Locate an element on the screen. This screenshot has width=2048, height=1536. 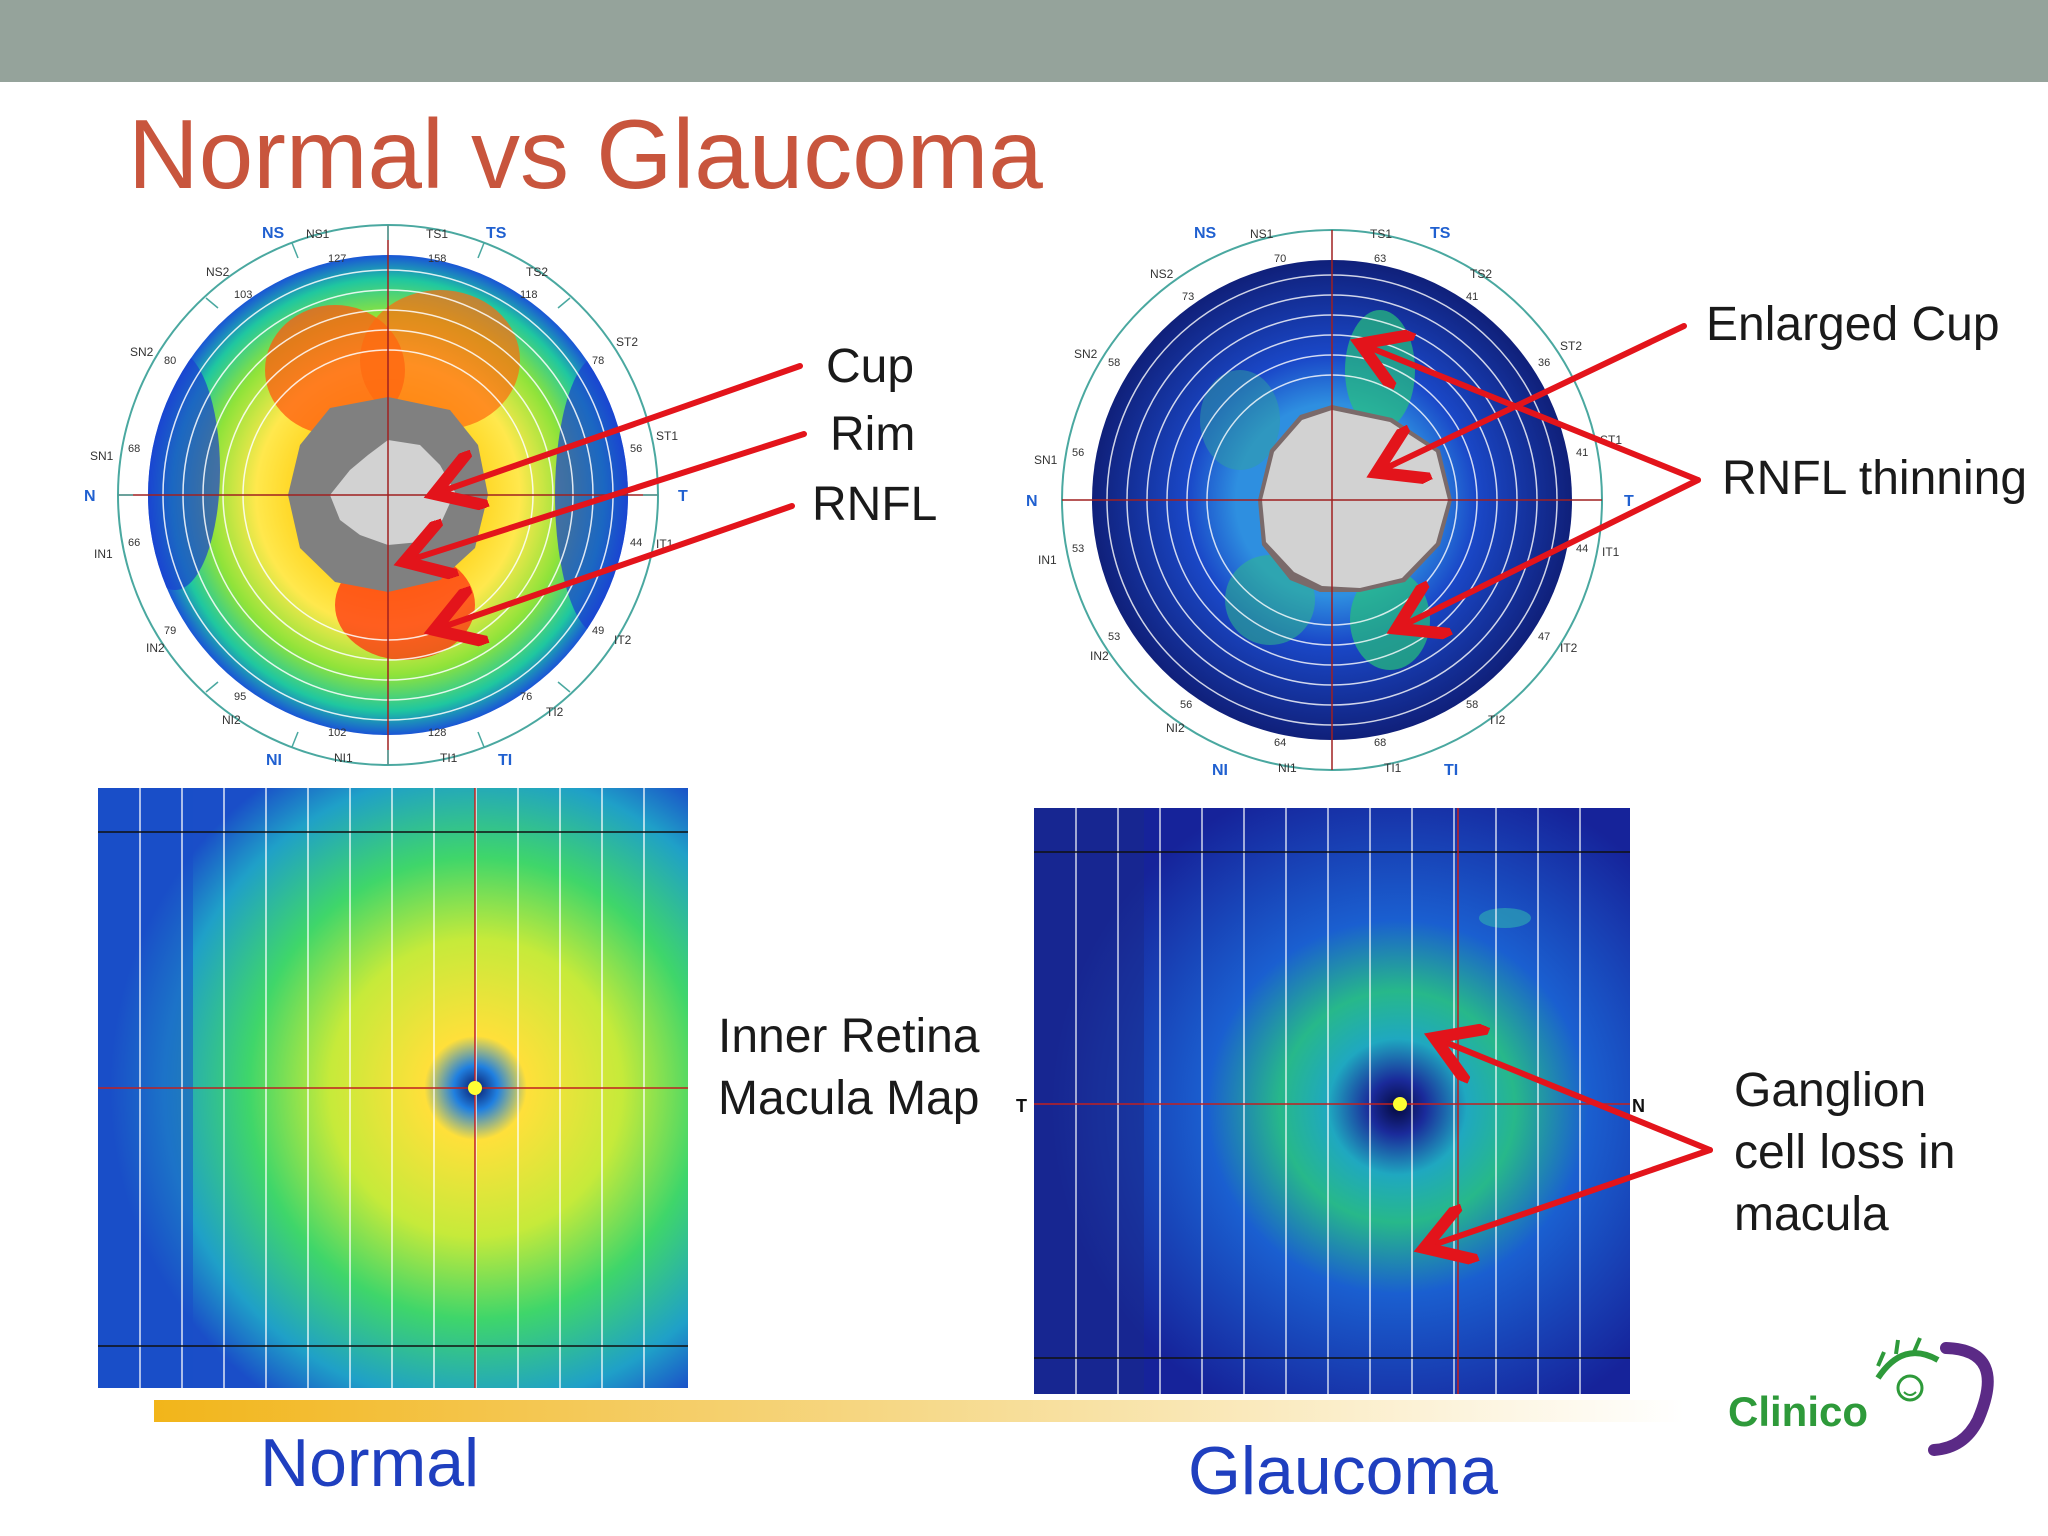
glaucoma-macula-map: T N is located at coordinates (1330, 1101).